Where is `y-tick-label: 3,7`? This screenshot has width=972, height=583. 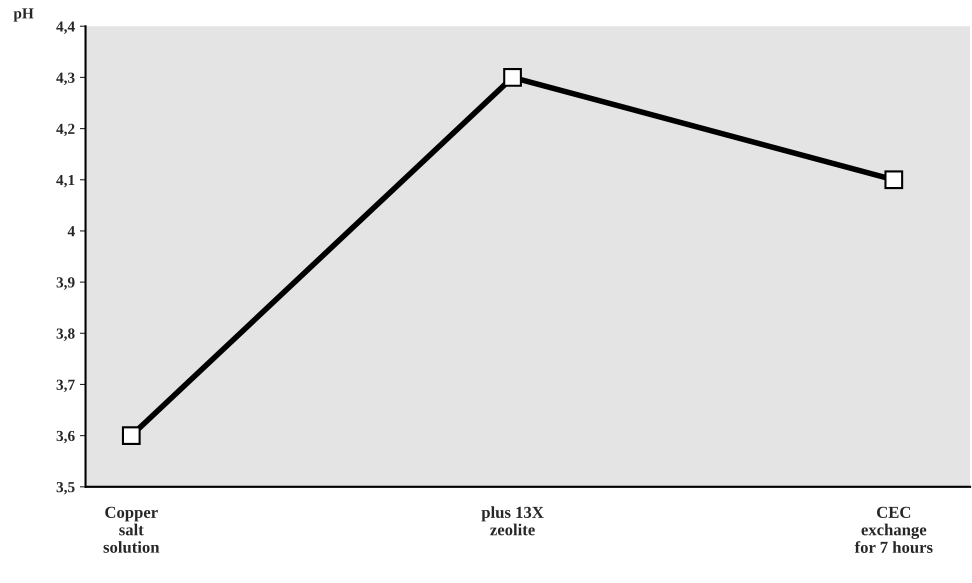
y-tick-label: 3,7 is located at coordinates (65, 386).